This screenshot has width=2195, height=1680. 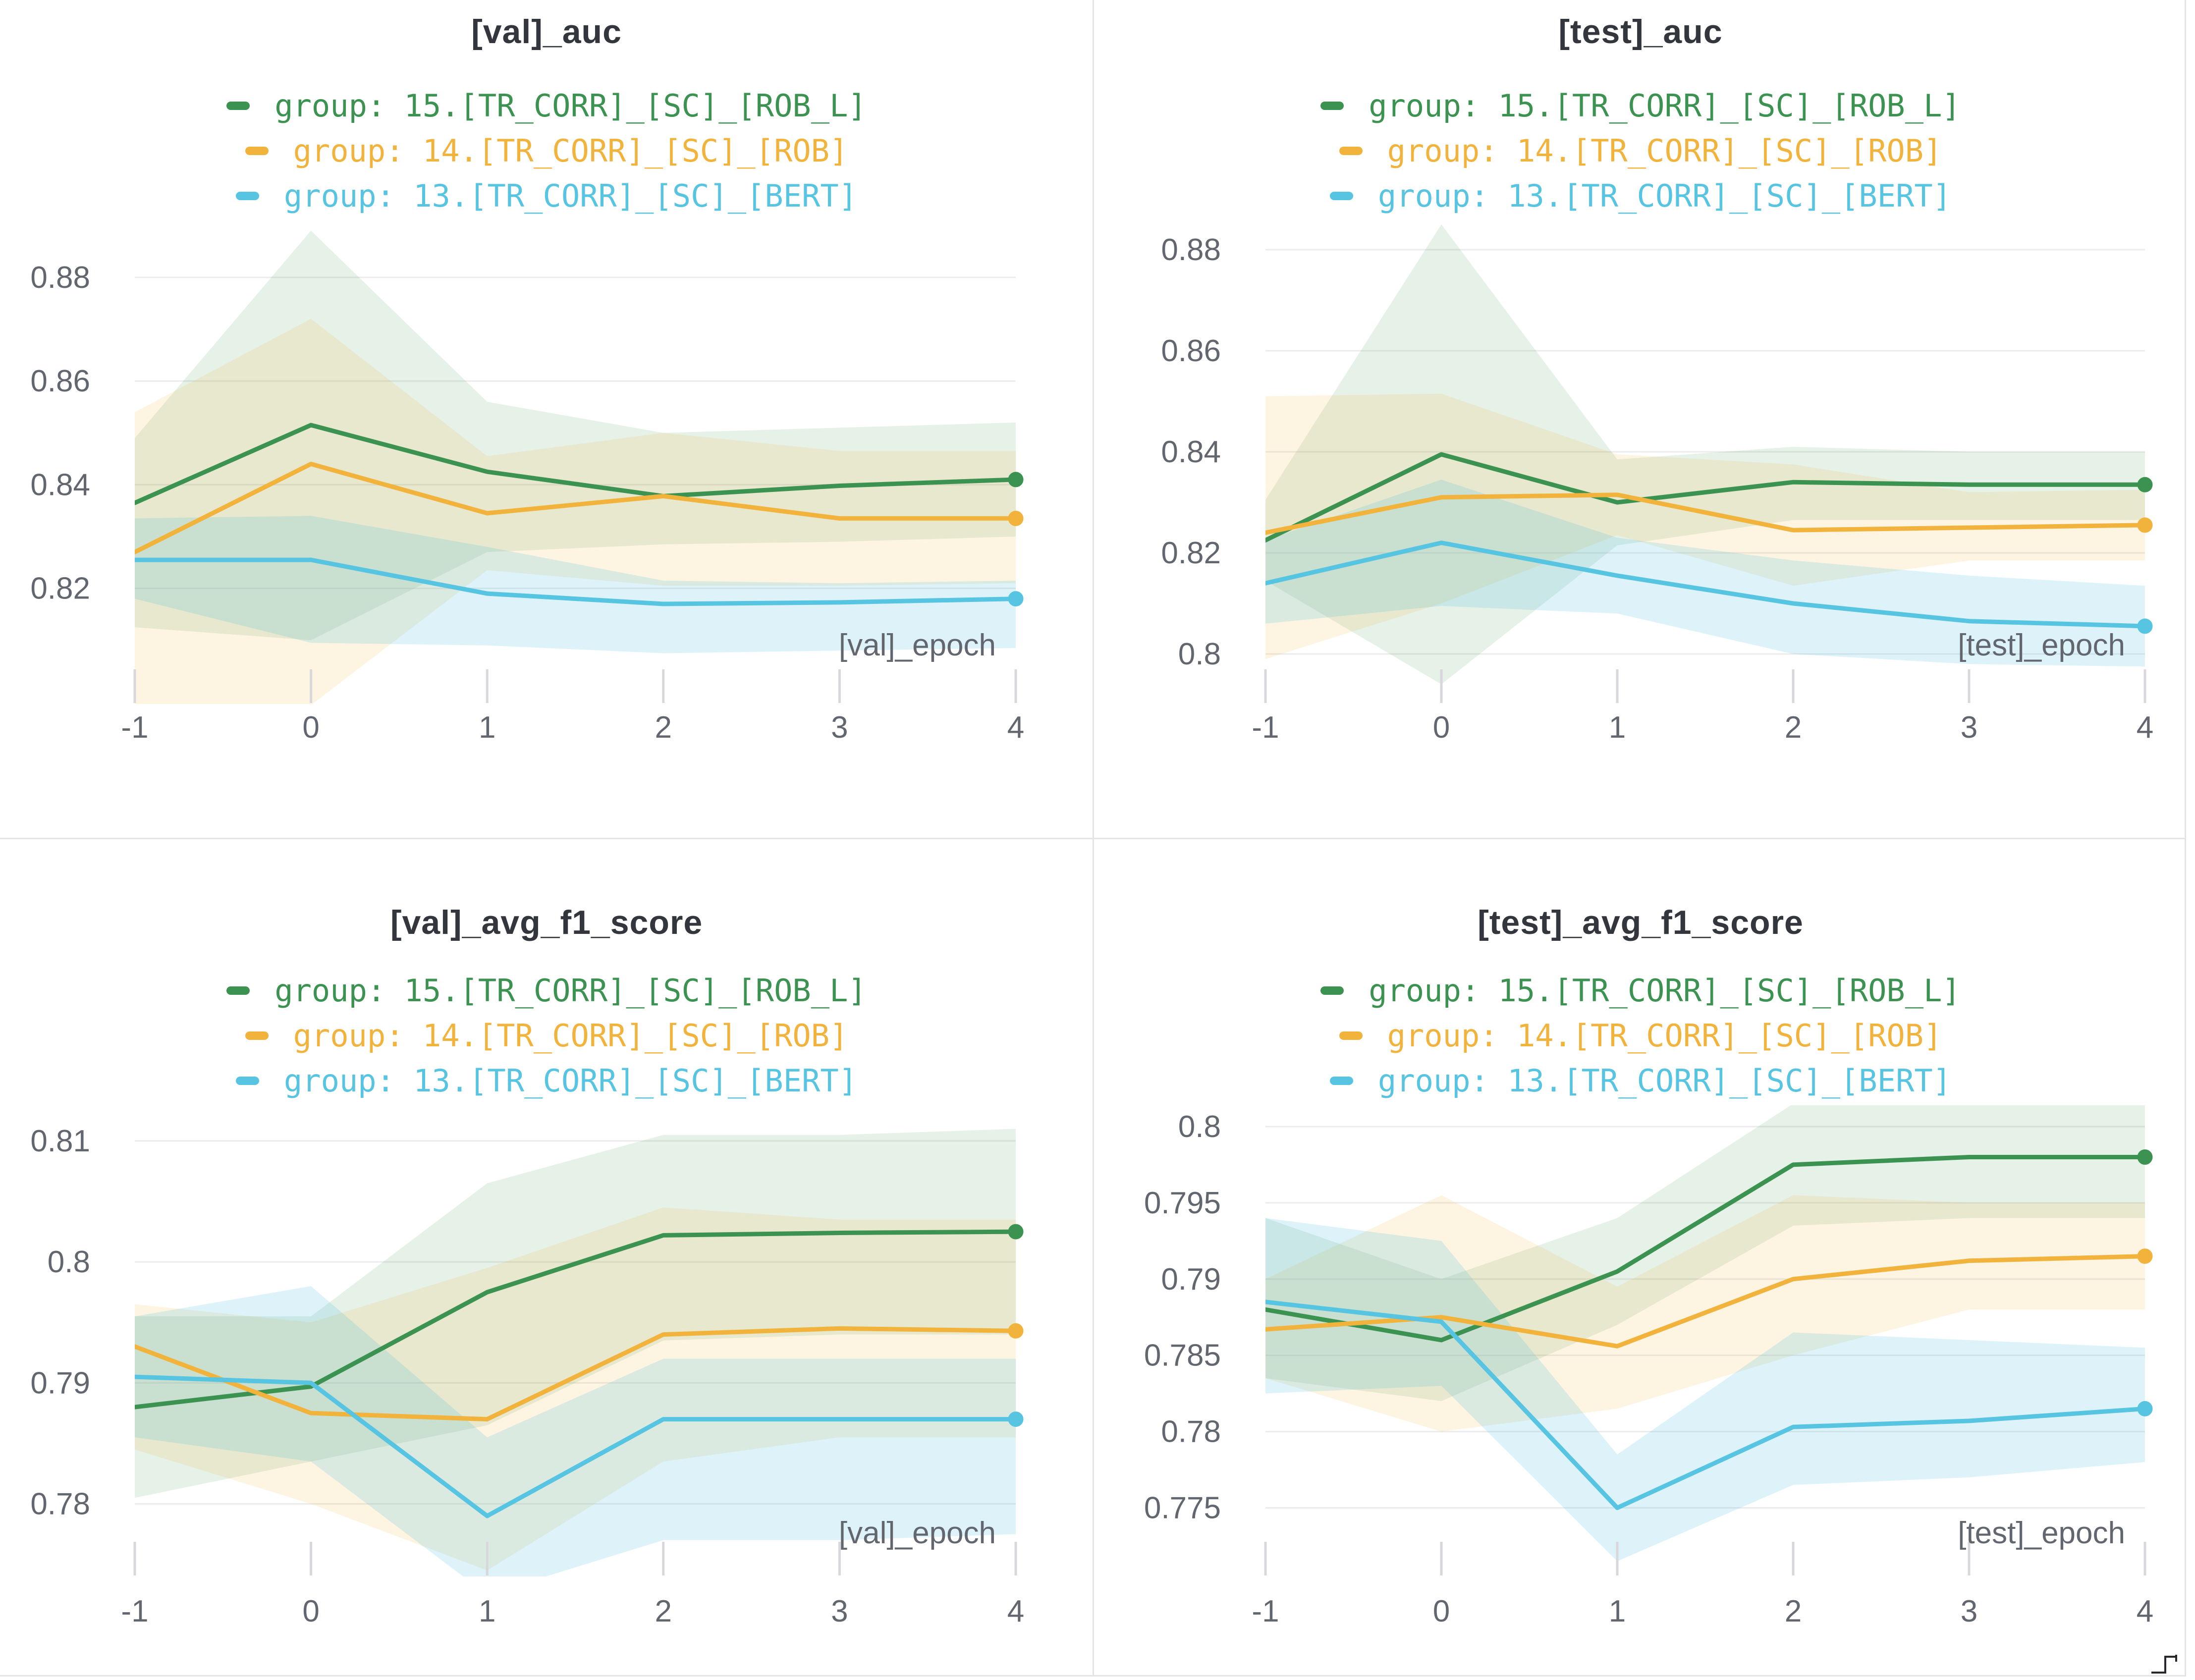 What do you see at coordinates (547, 923) in the screenshot?
I see `chart-title: [val]_avg_f1_score` at bounding box center [547, 923].